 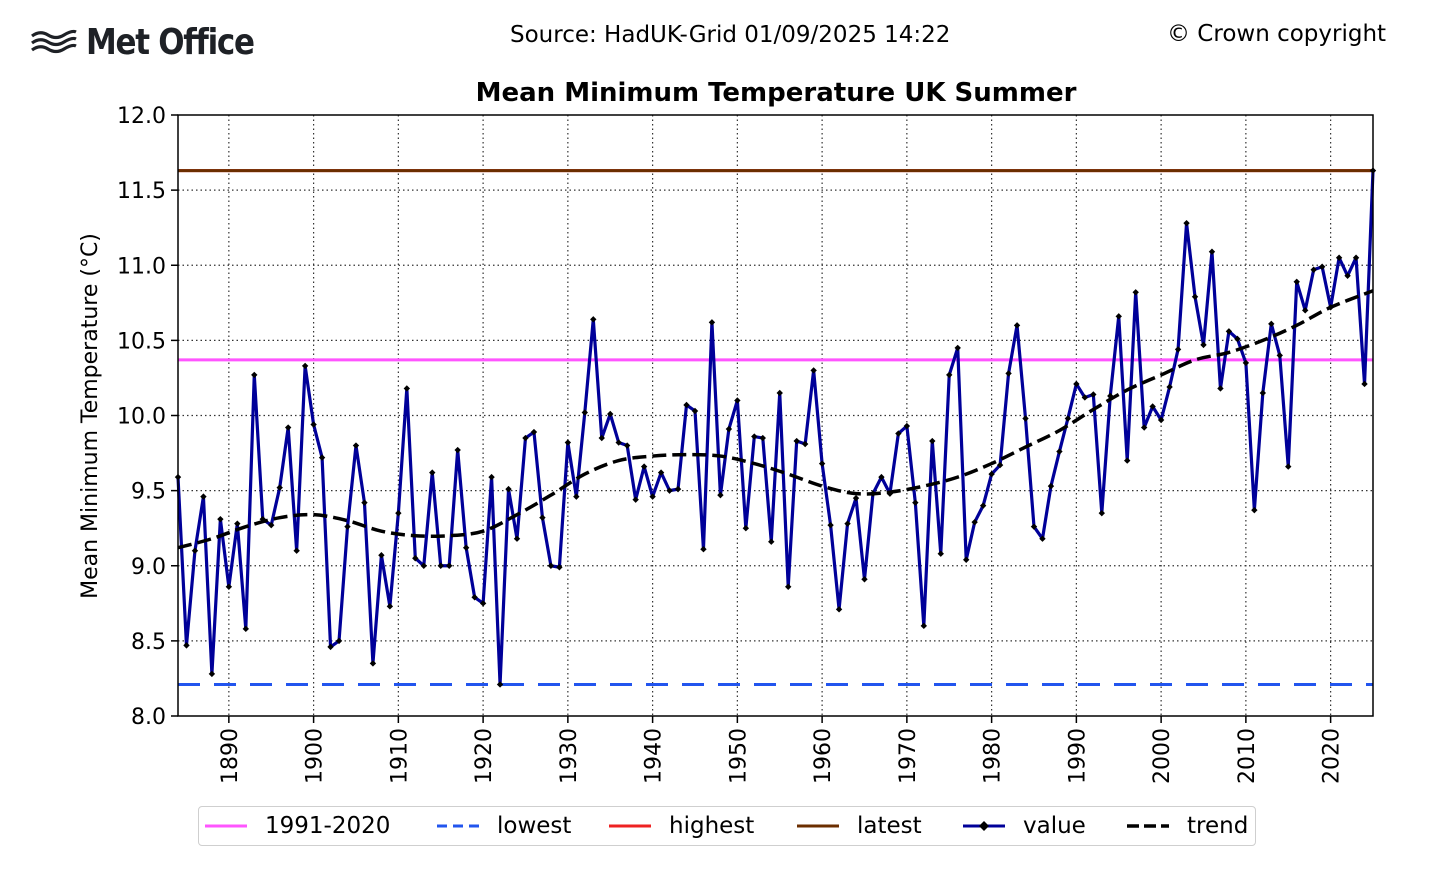 I want to click on x-tick-label: 1930, so click(x=569, y=756).